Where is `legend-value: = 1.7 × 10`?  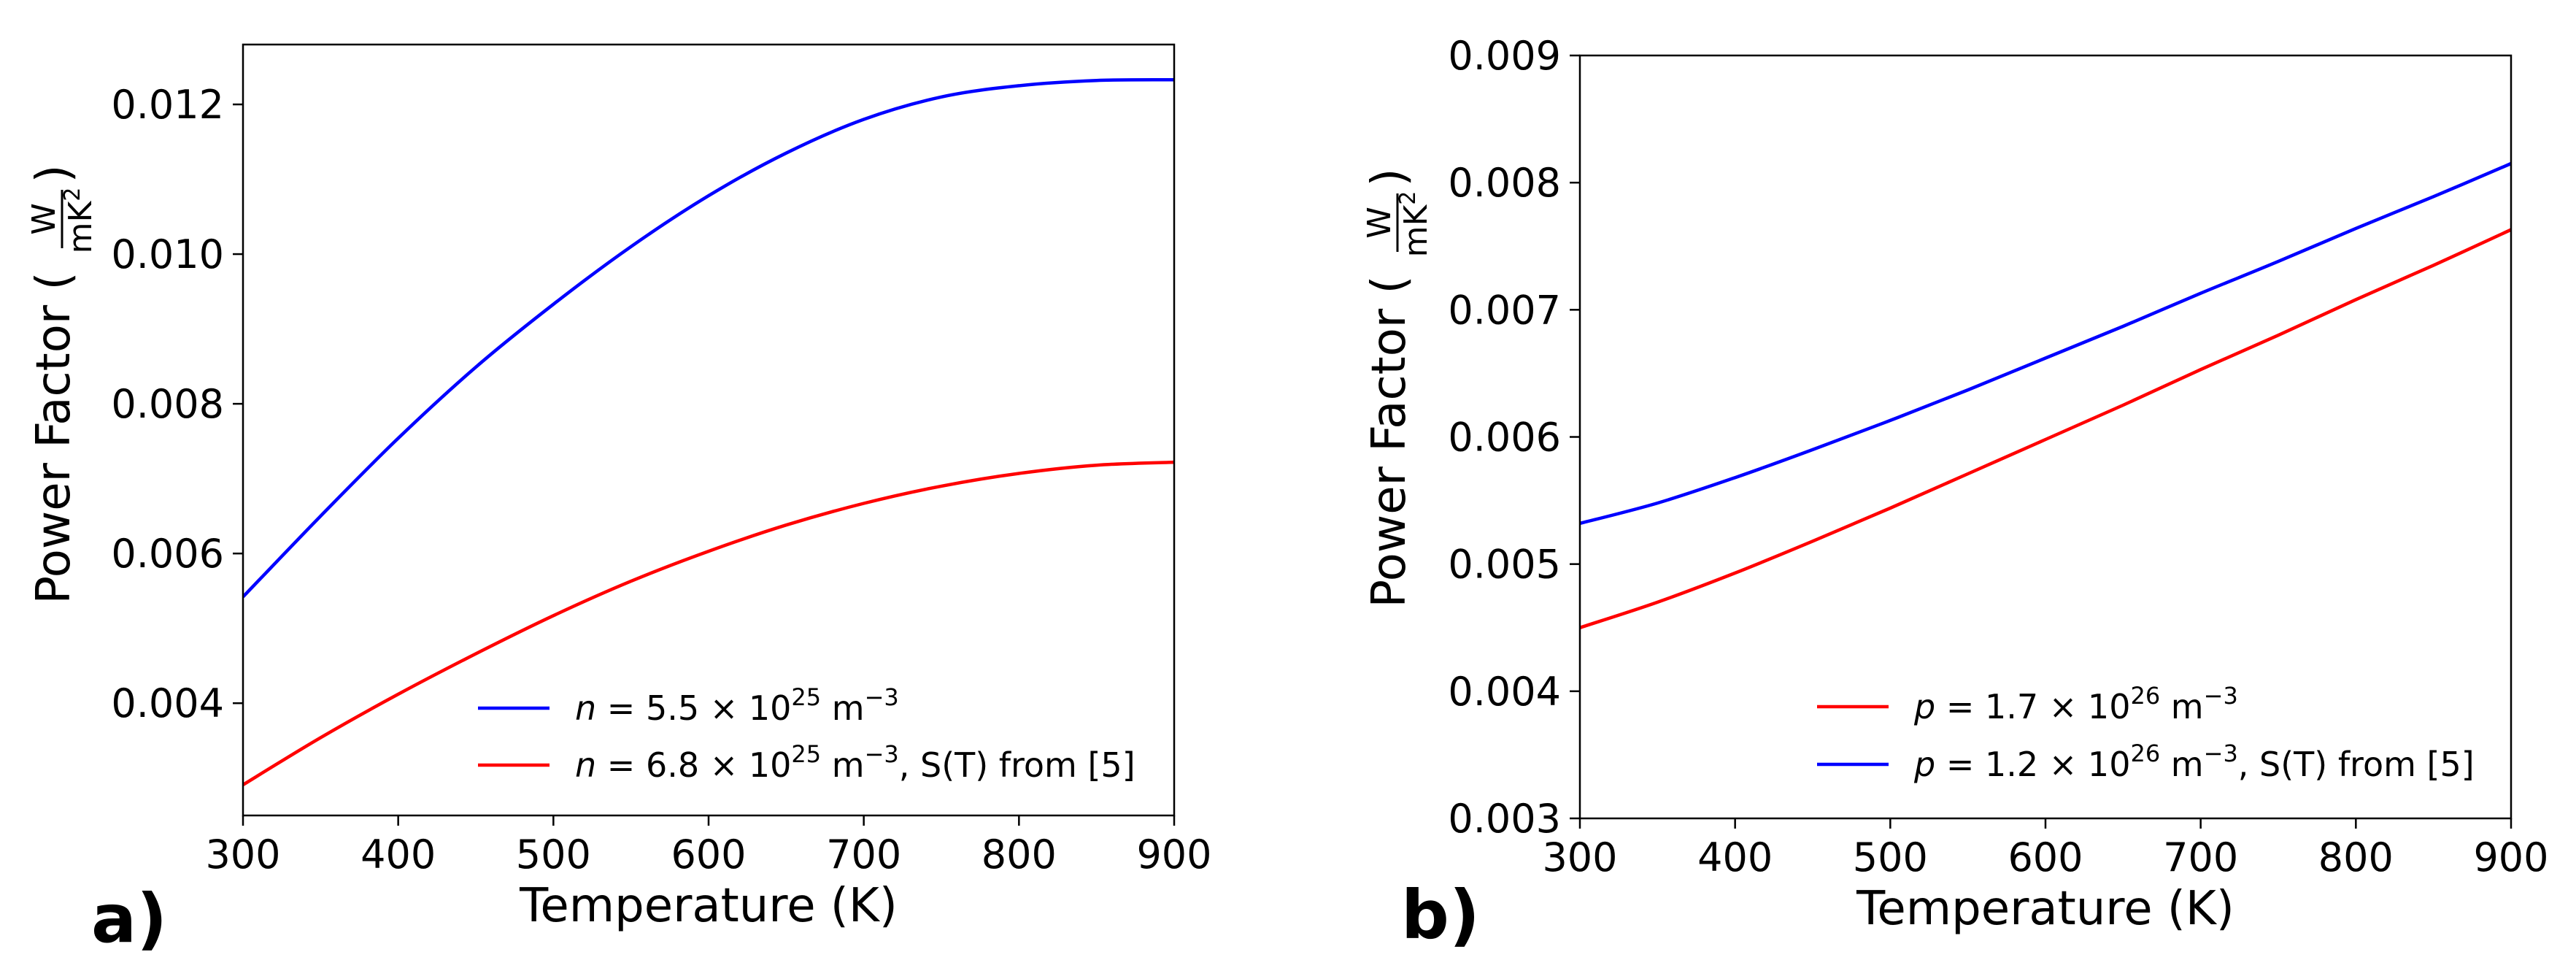 legend-value: = 1.7 × 10 is located at coordinates (2032, 706).